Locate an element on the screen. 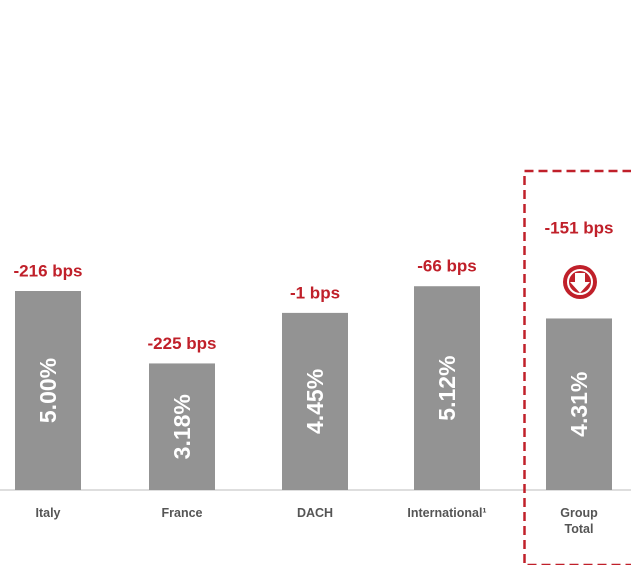  value-label: 4.31% is located at coordinates (579, 404).